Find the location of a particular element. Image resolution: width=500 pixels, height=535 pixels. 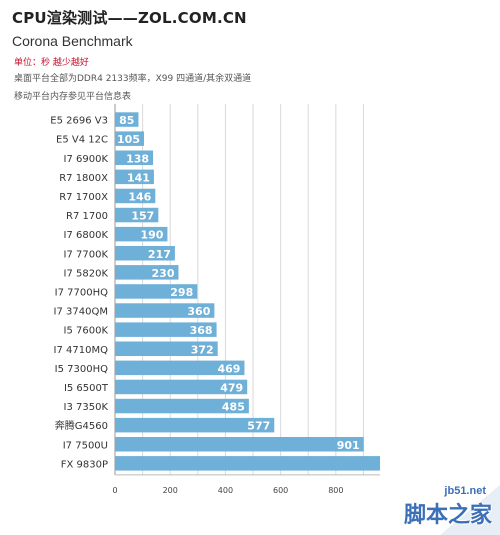

chart-subtitle: Corona Benchmark is located at coordinates (72, 41).